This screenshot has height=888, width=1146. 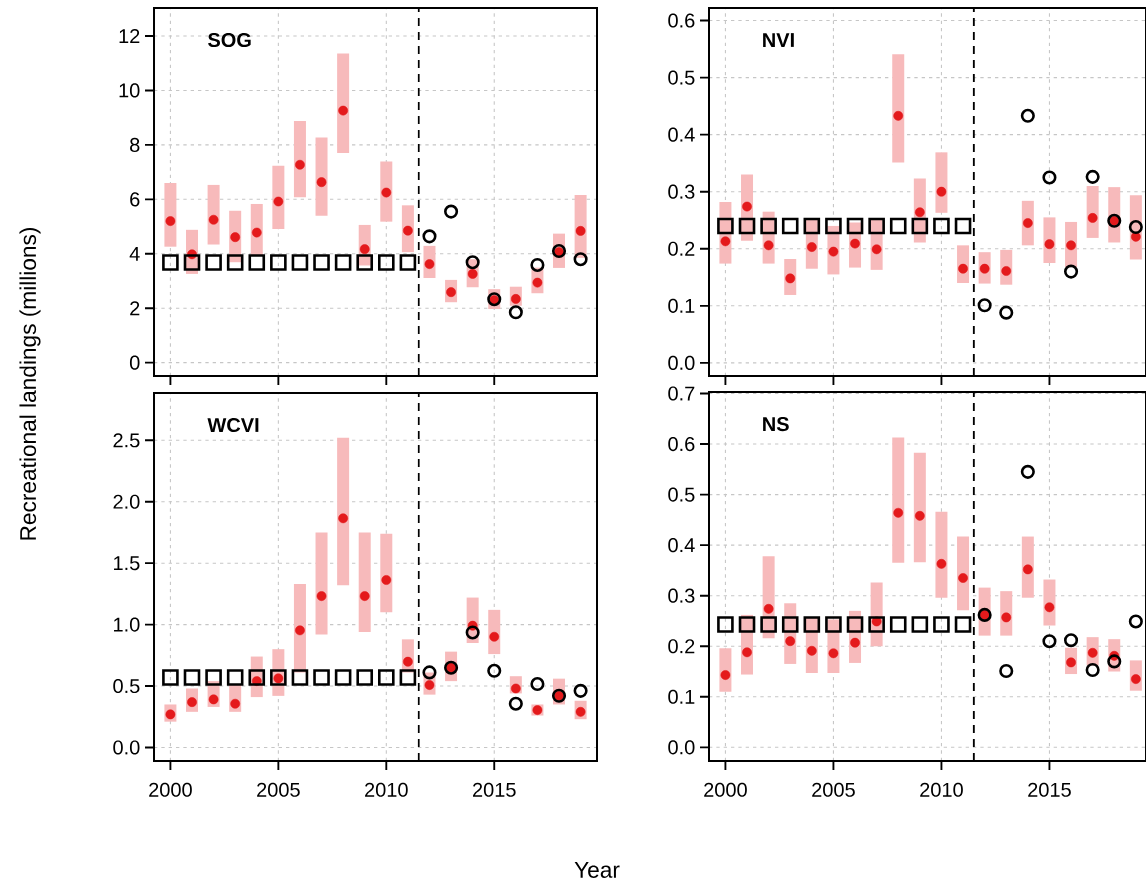 What do you see at coordinates (134, 253) in the screenshot?
I see `y-tick-label: 4` at bounding box center [134, 253].